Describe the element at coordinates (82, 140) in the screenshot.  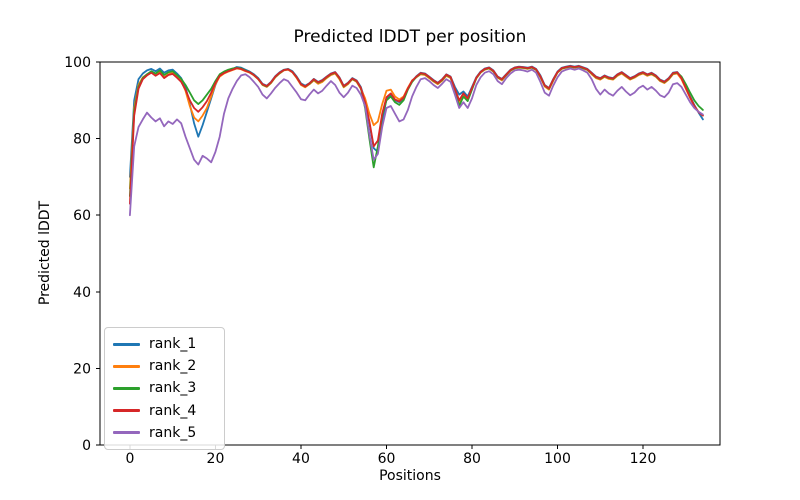
I see `y-tick-label: 80` at that location.